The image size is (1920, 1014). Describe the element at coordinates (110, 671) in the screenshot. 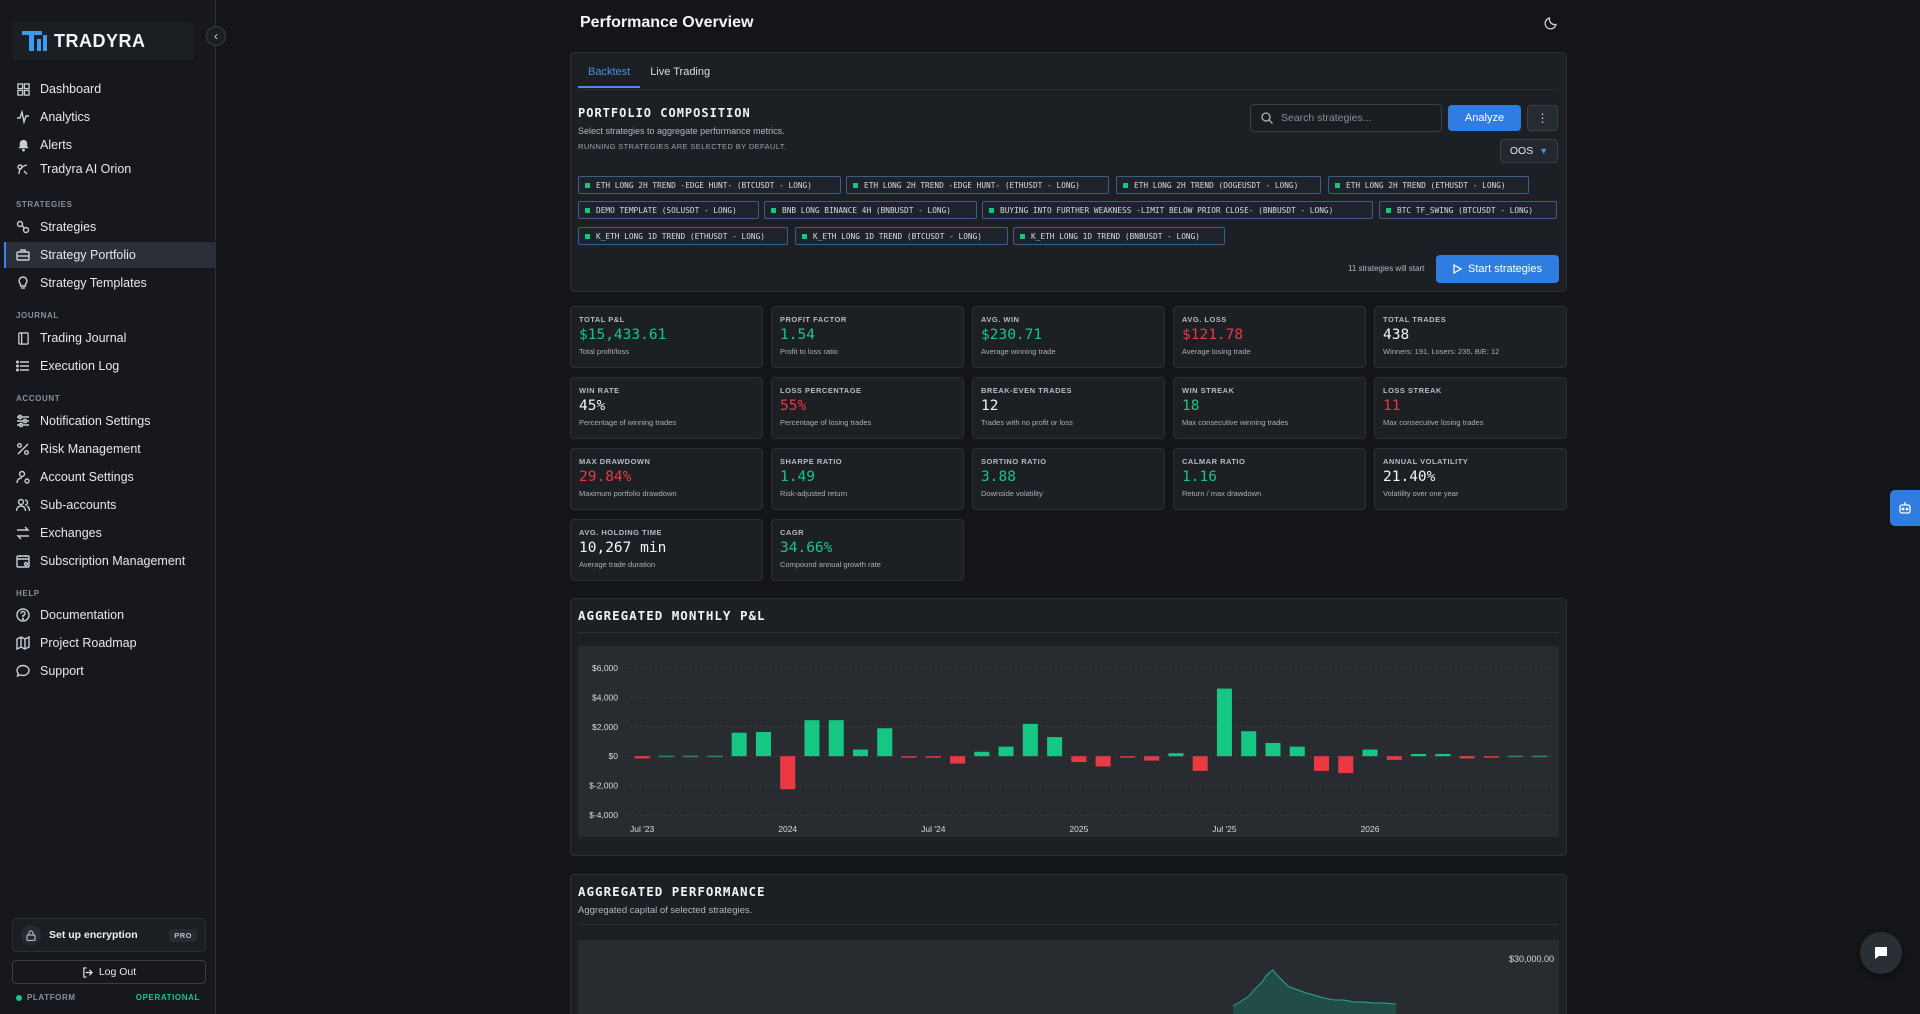

I see `sidebar-item-support: Support` at that location.